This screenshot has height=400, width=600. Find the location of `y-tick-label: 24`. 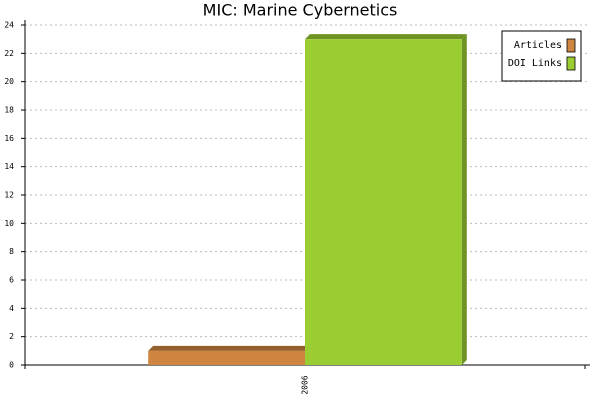

y-tick-label: 24 is located at coordinates (9, 25).